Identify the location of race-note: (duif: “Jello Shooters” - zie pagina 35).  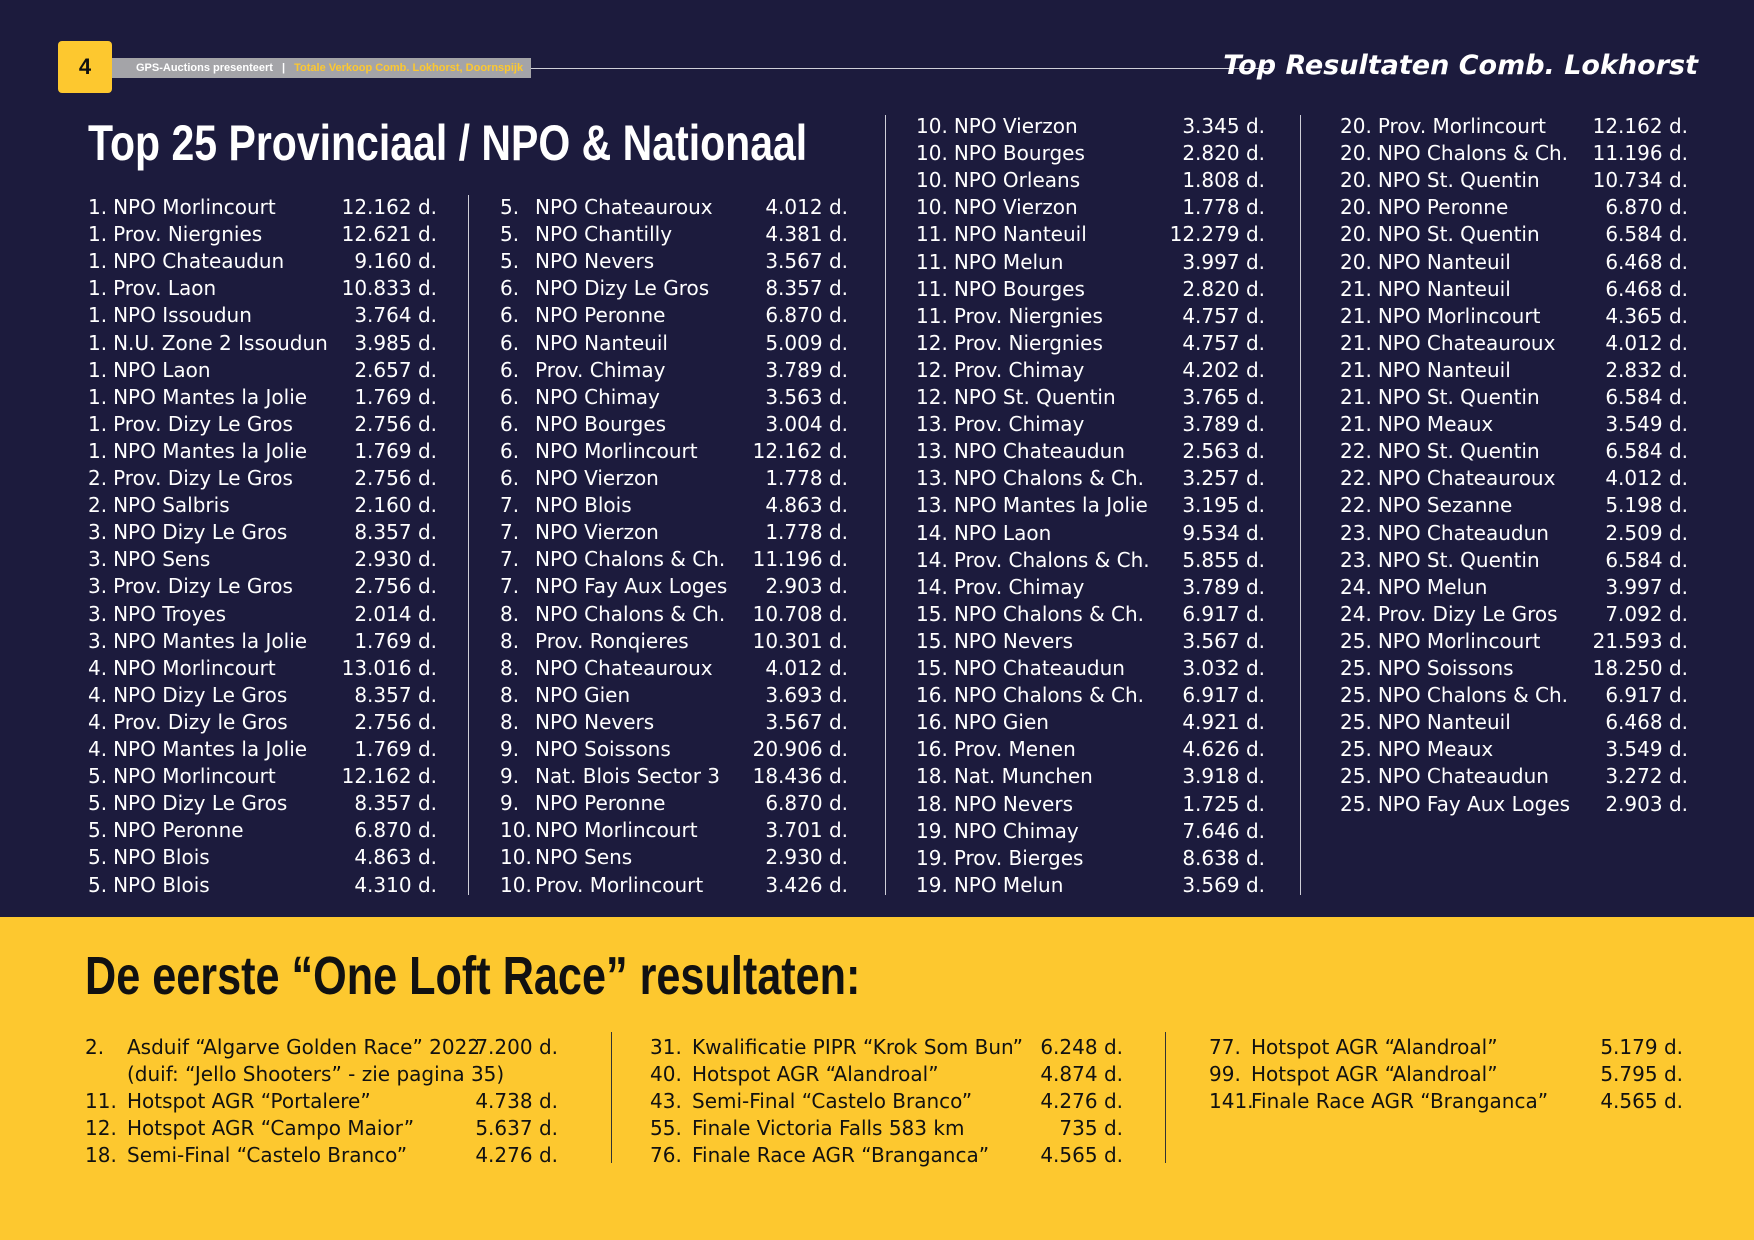
(321, 1074).